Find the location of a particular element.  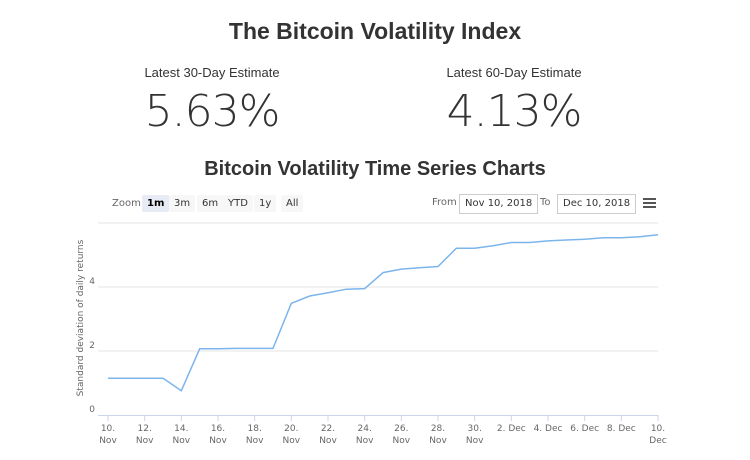

from-date-input: Nov 10, 2018 is located at coordinates (499, 204).